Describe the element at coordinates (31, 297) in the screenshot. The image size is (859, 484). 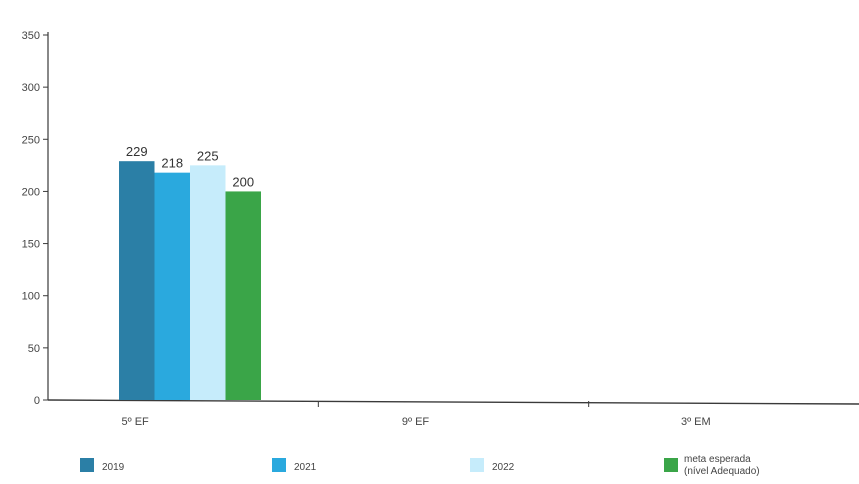
I see `y-tick-label: 100` at that location.